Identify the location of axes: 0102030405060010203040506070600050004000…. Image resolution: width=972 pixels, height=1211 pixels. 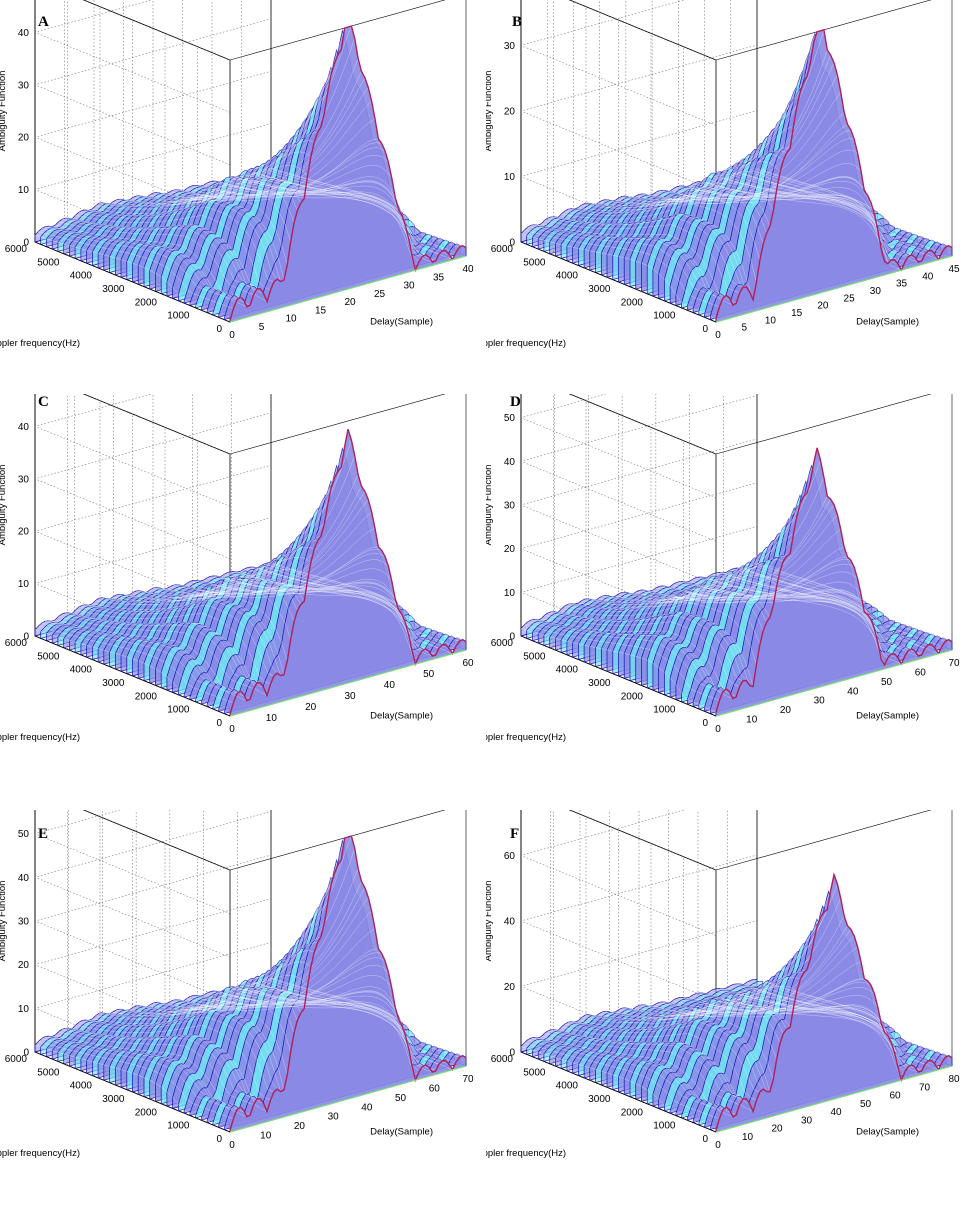
(723, 578).